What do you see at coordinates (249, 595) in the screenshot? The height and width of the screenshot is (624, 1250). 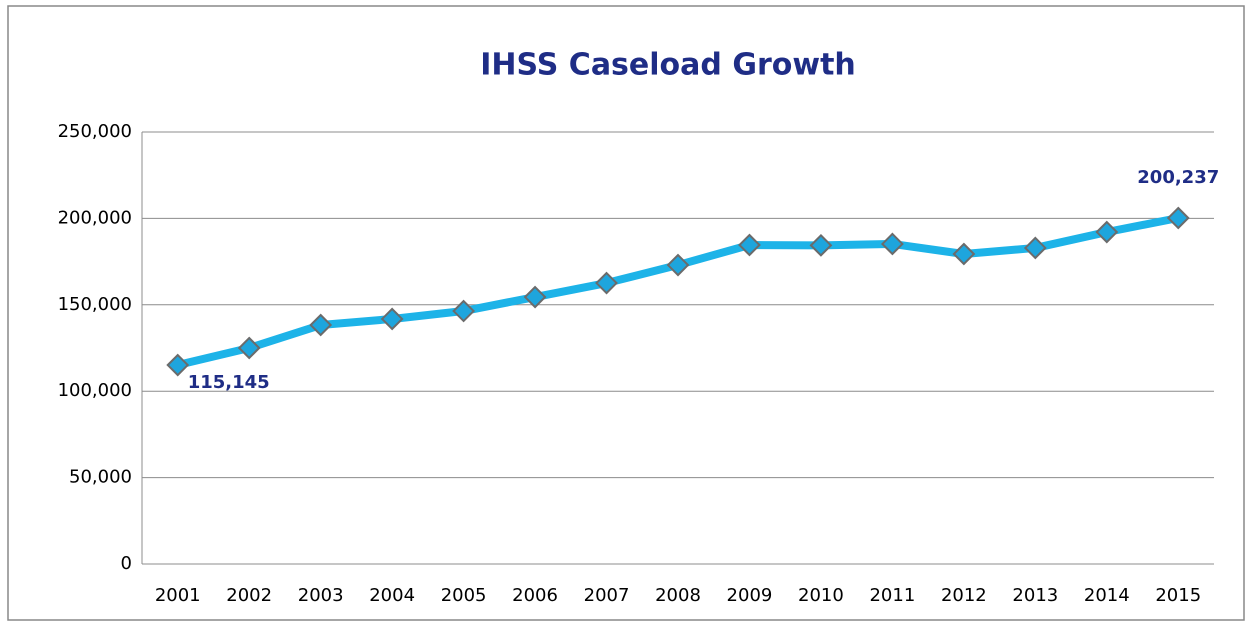 I see `x-tick-label: 2002` at bounding box center [249, 595].